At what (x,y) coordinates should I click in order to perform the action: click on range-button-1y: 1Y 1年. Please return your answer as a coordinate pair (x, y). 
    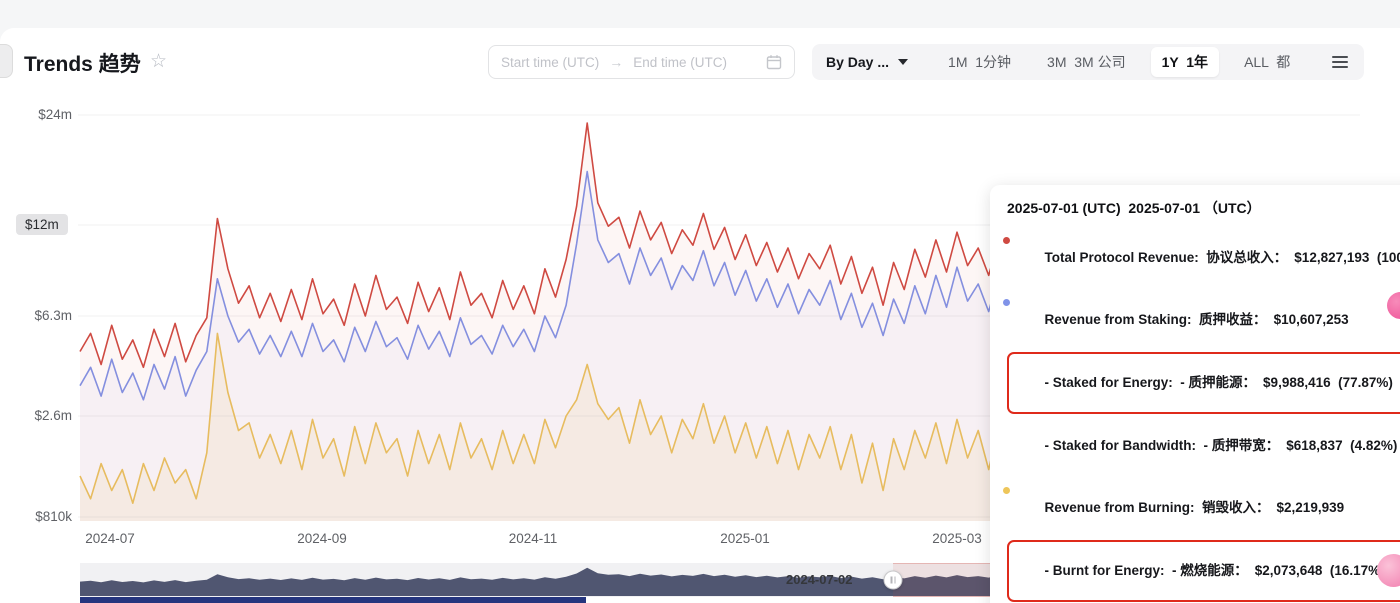
    Looking at the image, I should click on (1185, 62).